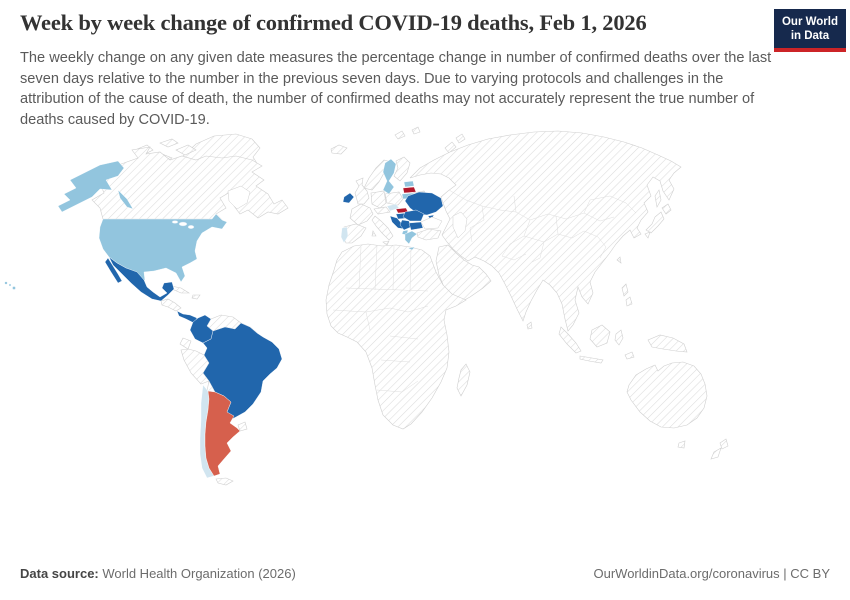  I want to click on island-sardinia, so click(374, 233).